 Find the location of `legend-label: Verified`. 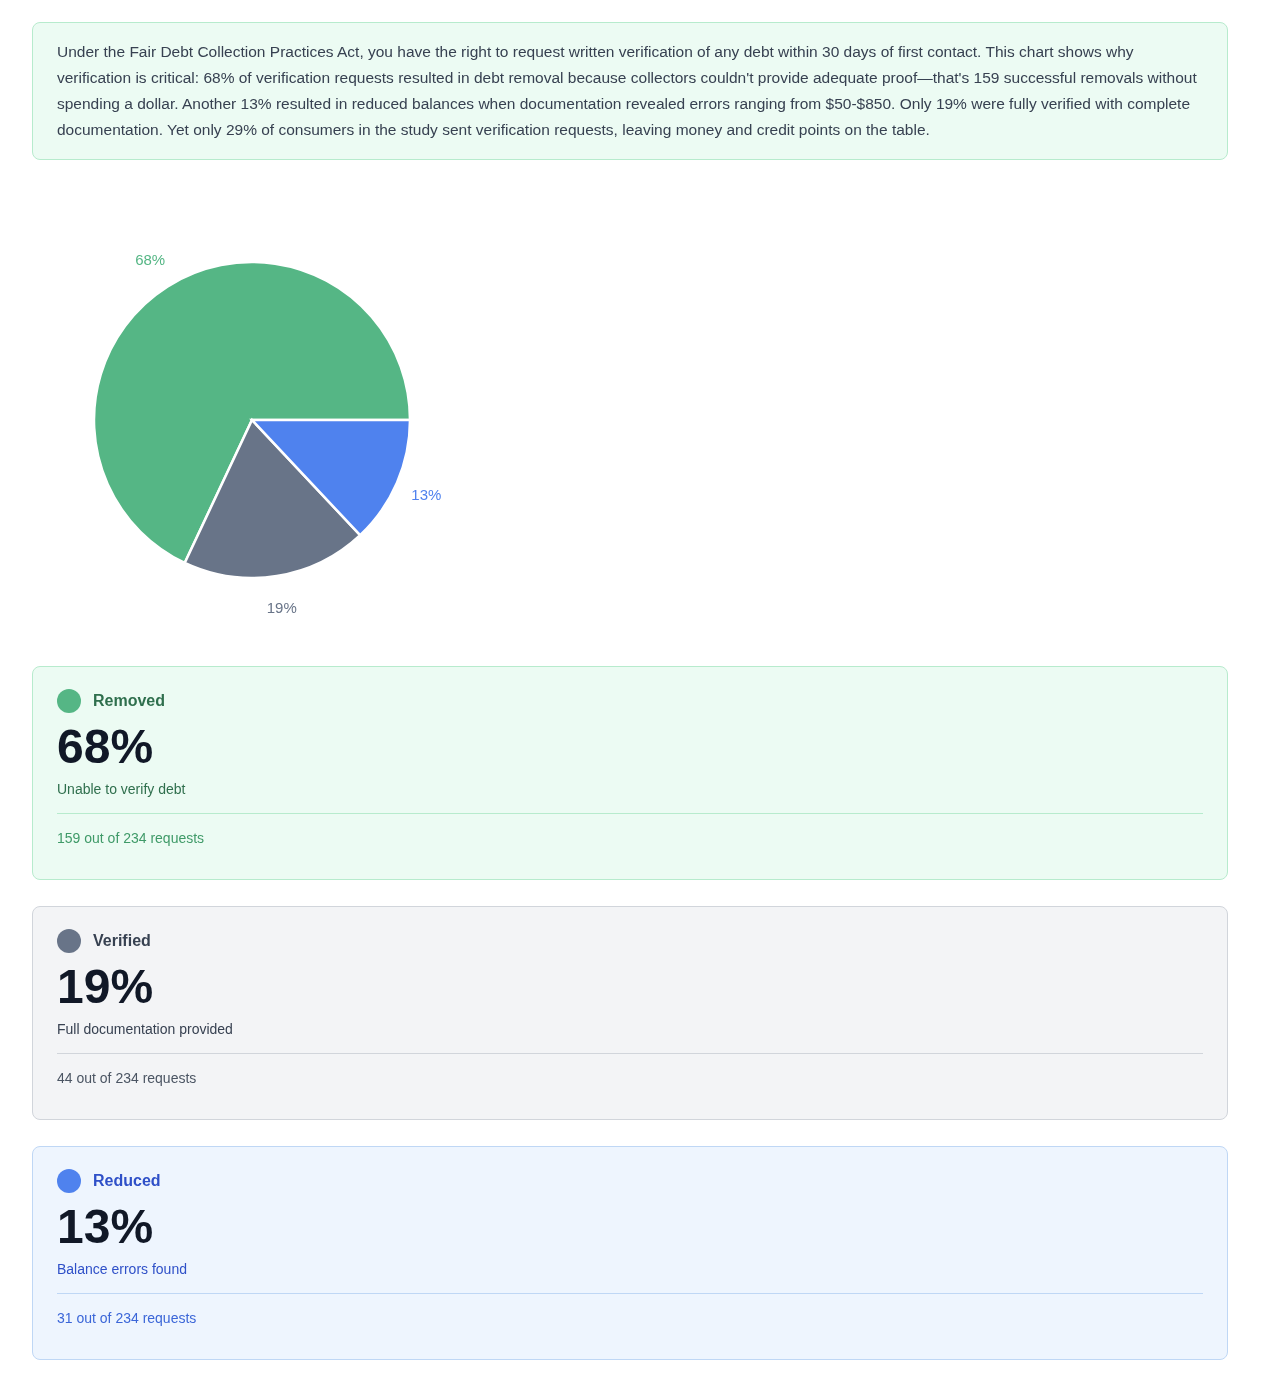

legend-label: Verified is located at coordinates (122, 941).